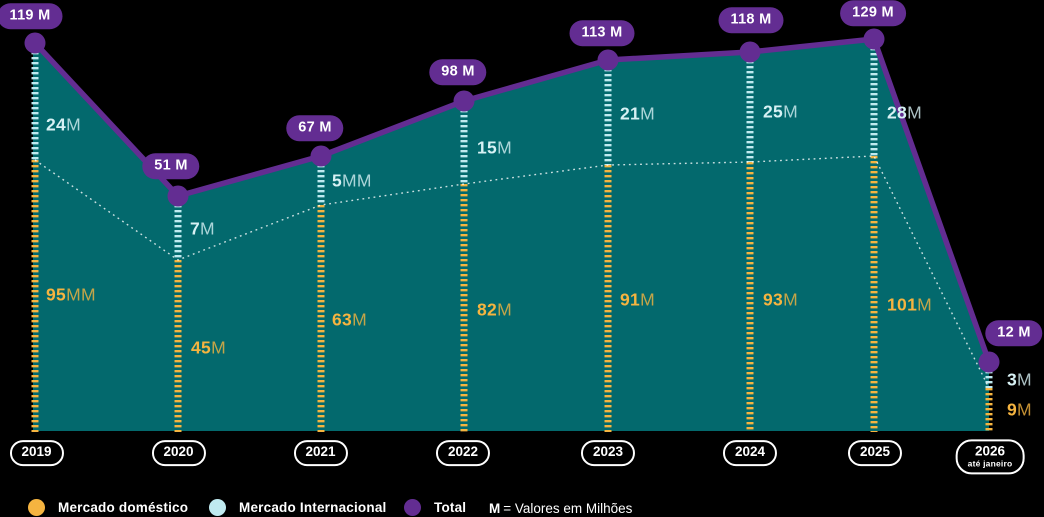 The width and height of the screenshot is (1044, 517). I want to click on total-badge: 51 M, so click(171, 166).